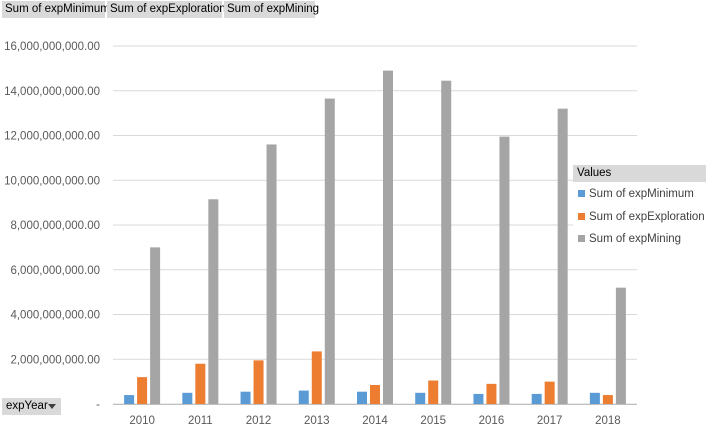 This screenshot has height=427, width=706. What do you see at coordinates (271, 9) in the screenshot?
I see `field-button-sum-expmining: Sum of expMining` at bounding box center [271, 9].